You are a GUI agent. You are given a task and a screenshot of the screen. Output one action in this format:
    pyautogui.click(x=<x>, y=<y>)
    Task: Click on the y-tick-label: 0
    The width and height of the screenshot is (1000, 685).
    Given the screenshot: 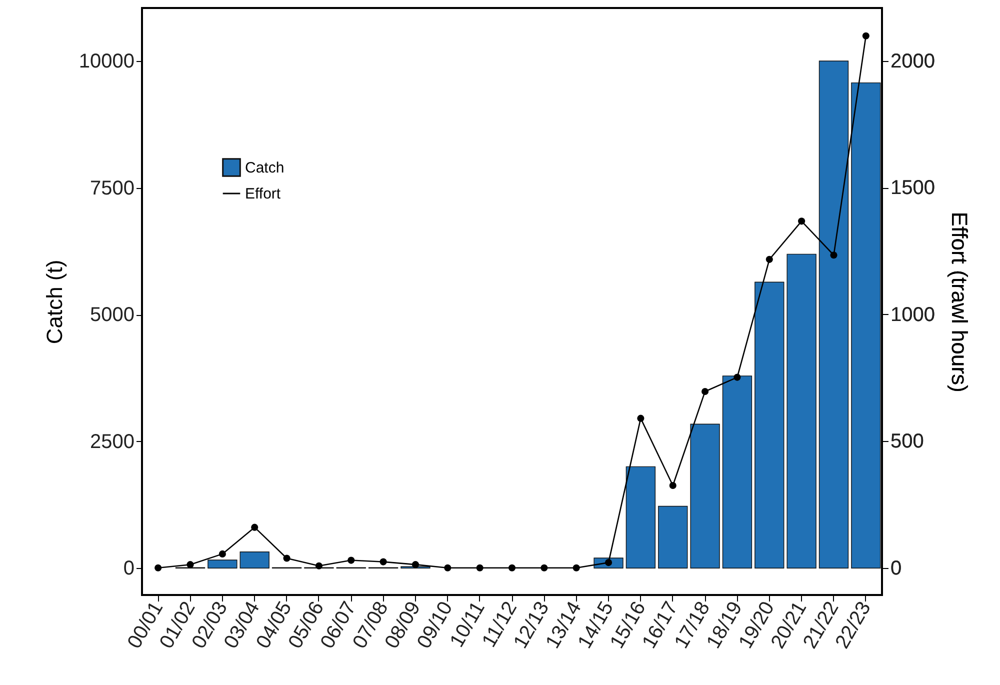 What is the action you would take?
    pyautogui.click(x=128, y=569)
    